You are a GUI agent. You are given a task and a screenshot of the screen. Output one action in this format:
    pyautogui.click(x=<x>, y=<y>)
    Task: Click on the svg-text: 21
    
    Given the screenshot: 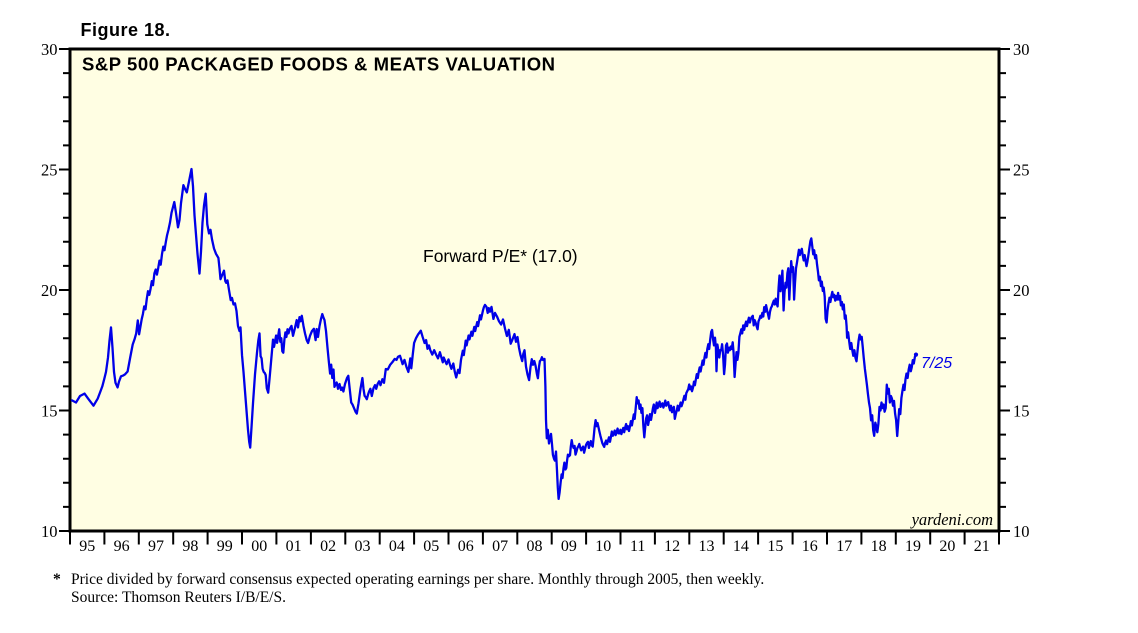 What is the action you would take?
    pyautogui.click(x=982, y=546)
    